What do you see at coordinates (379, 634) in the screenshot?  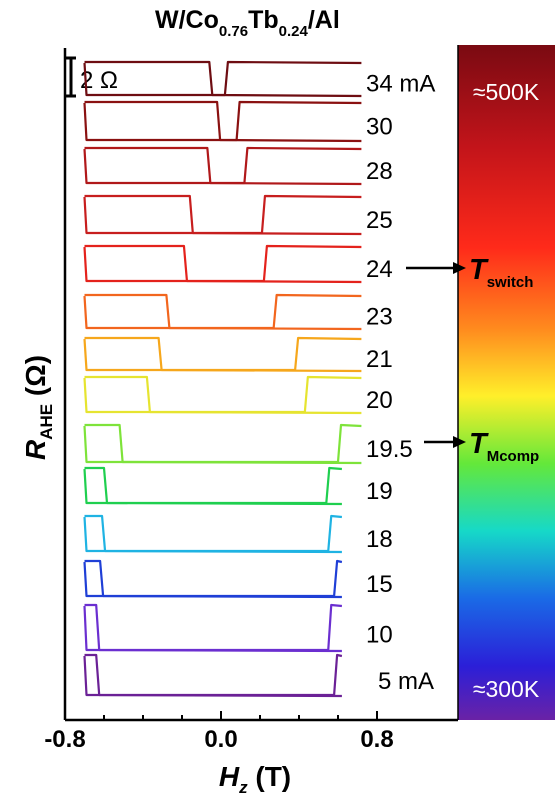 I see `curve-label: 10` at bounding box center [379, 634].